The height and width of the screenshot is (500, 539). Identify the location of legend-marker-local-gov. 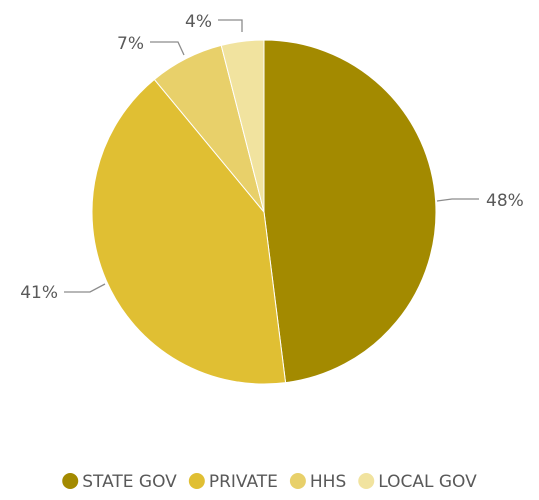
(366, 481).